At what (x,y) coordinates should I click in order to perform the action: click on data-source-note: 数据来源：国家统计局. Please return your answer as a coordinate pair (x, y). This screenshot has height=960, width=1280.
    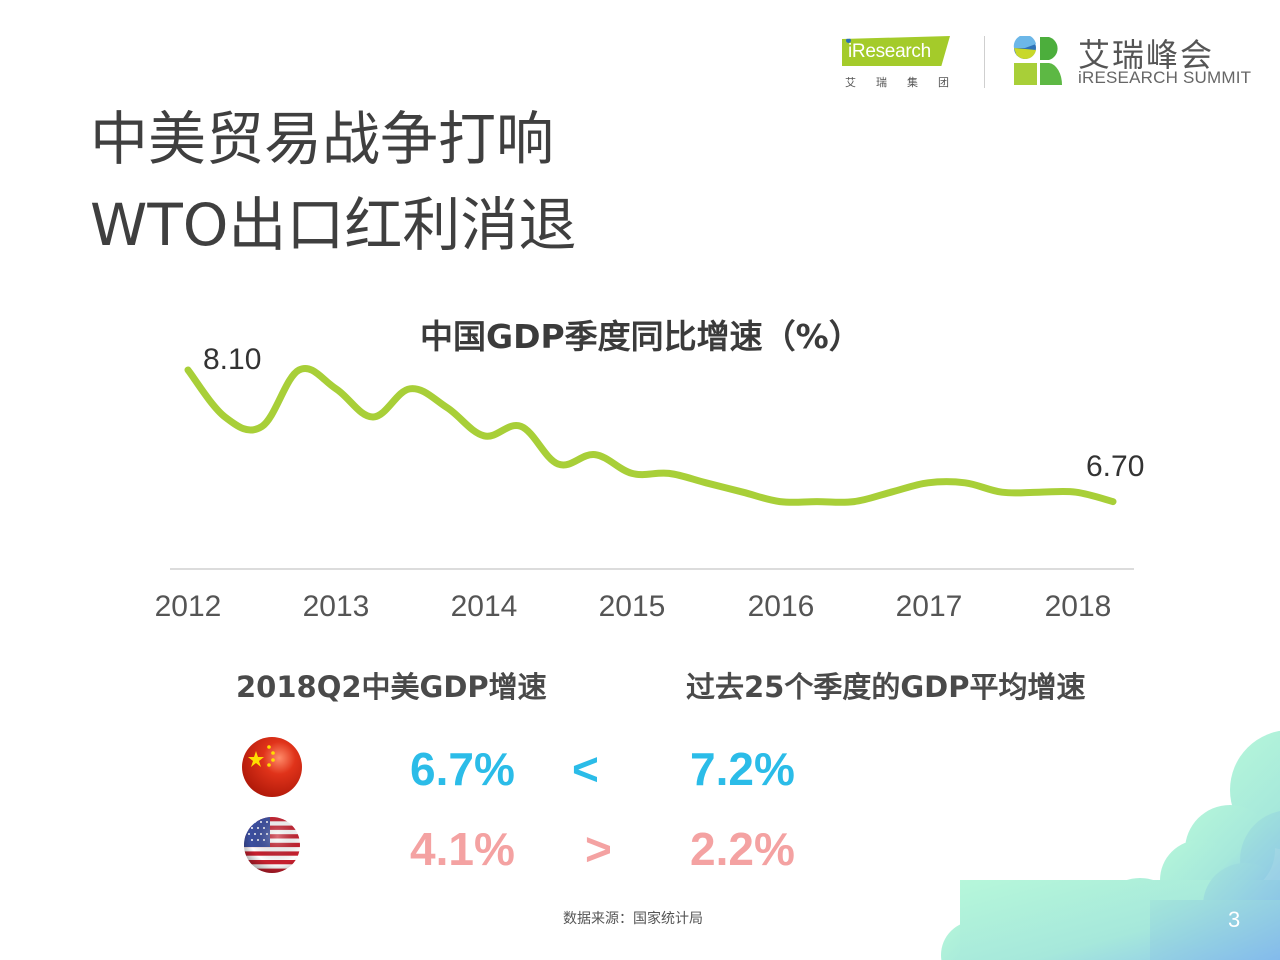
    Looking at the image, I should click on (633, 919).